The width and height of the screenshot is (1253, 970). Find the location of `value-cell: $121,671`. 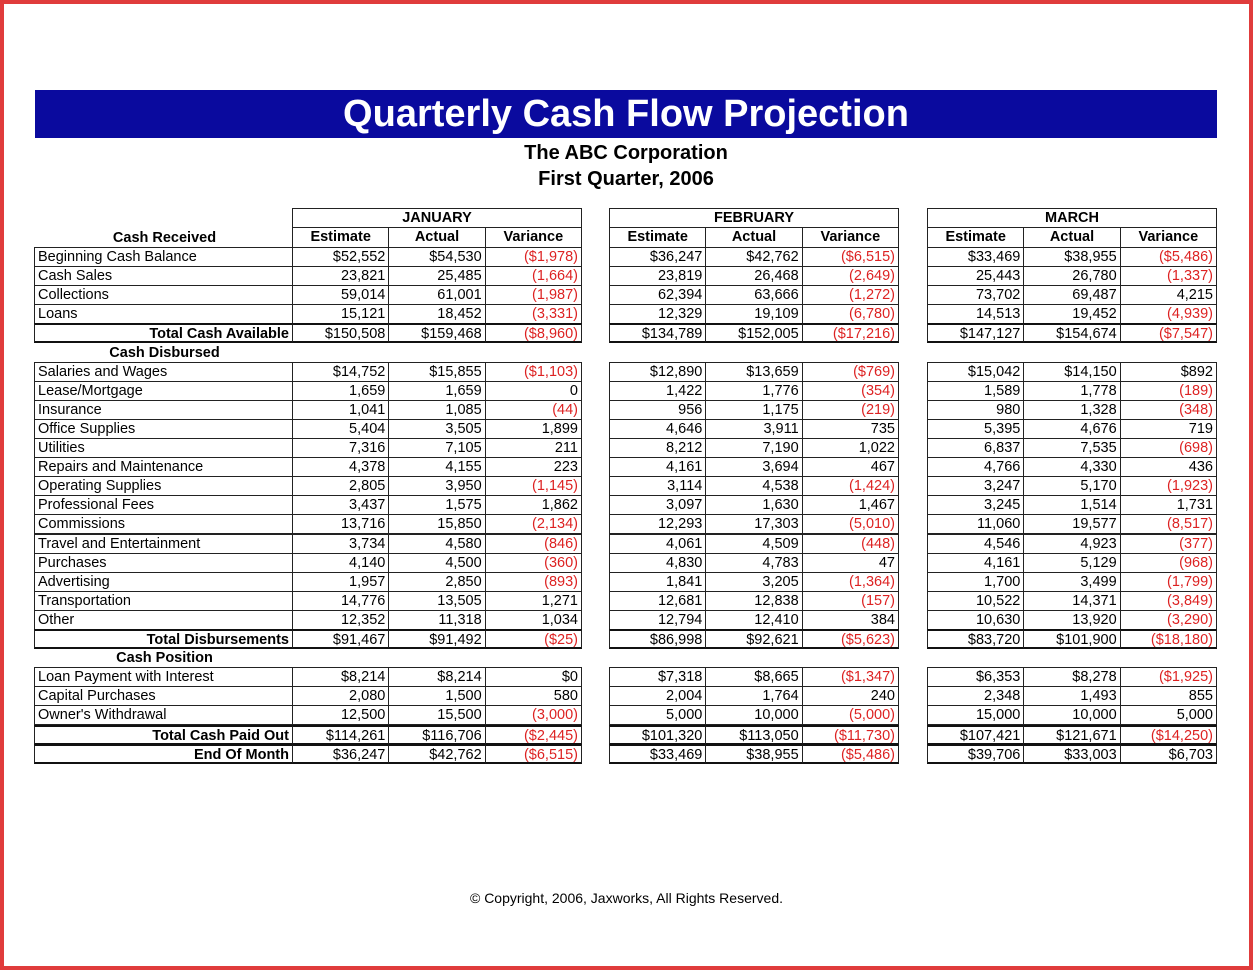

value-cell: $121,671 is located at coordinates (1072, 734).